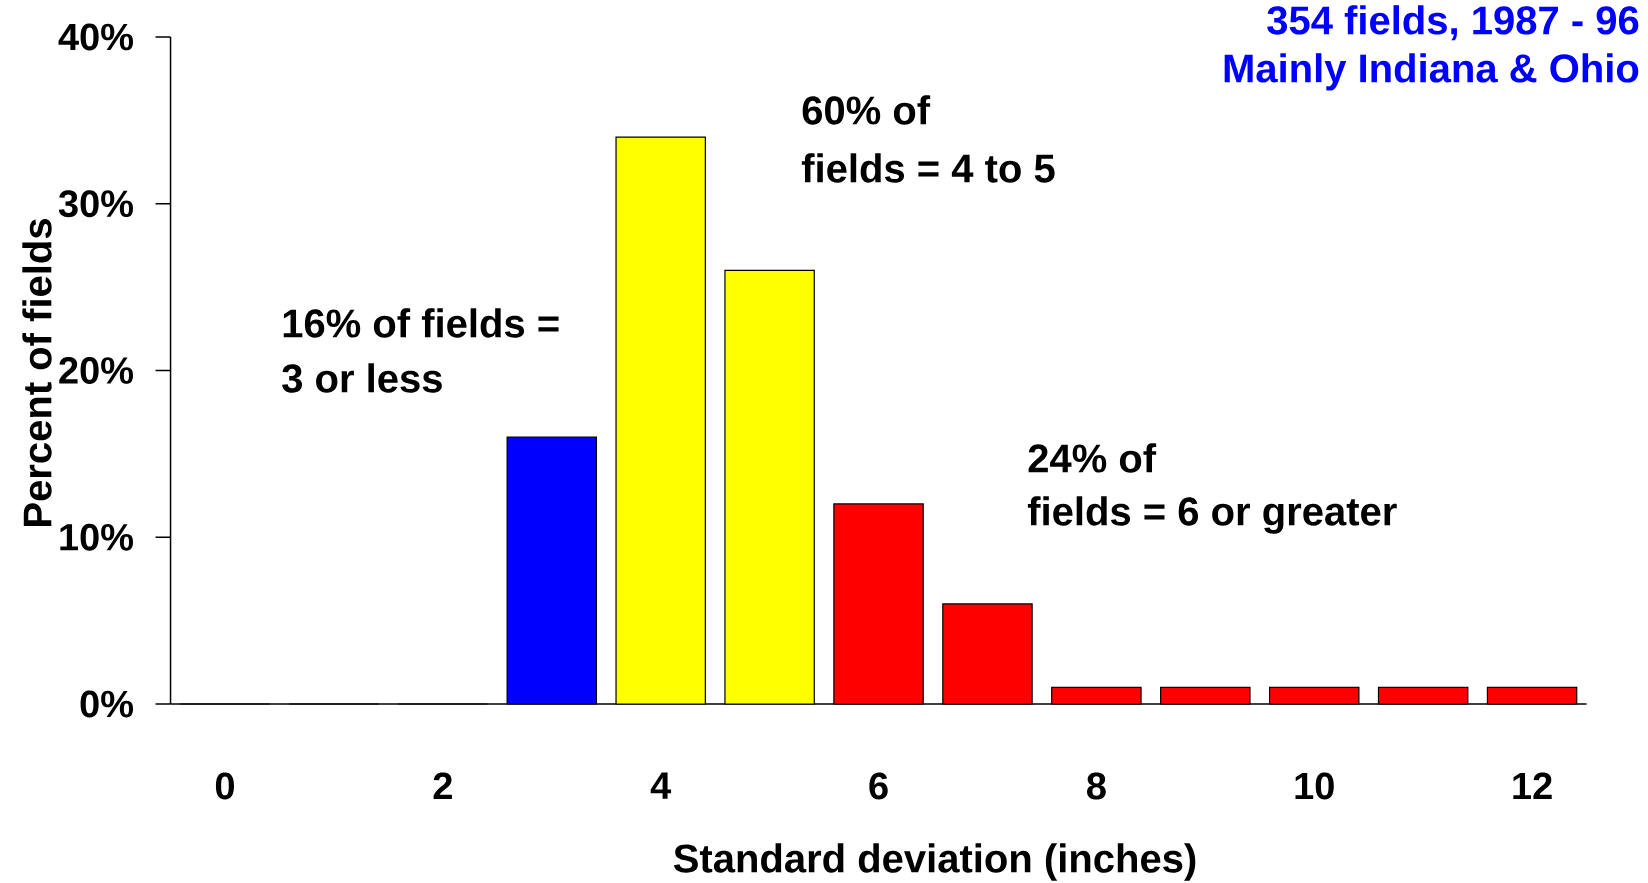  Describe the element at coordinates (442, 786) in the screenshot. I see `x-tick-label: 2` at that location.